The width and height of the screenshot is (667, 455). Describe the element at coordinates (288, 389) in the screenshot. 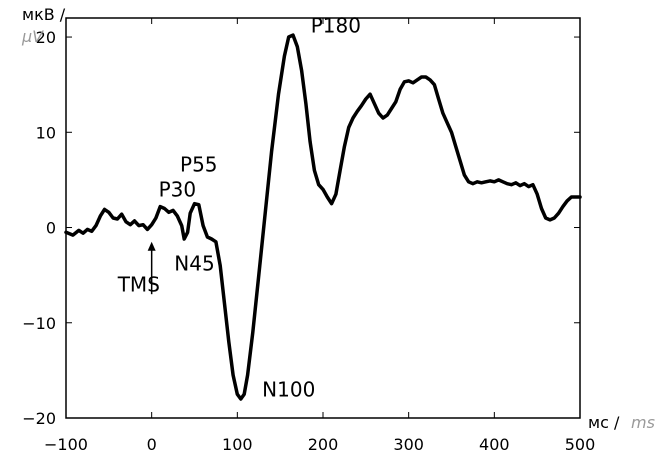

I see `annotation-n100: N100` at that location.